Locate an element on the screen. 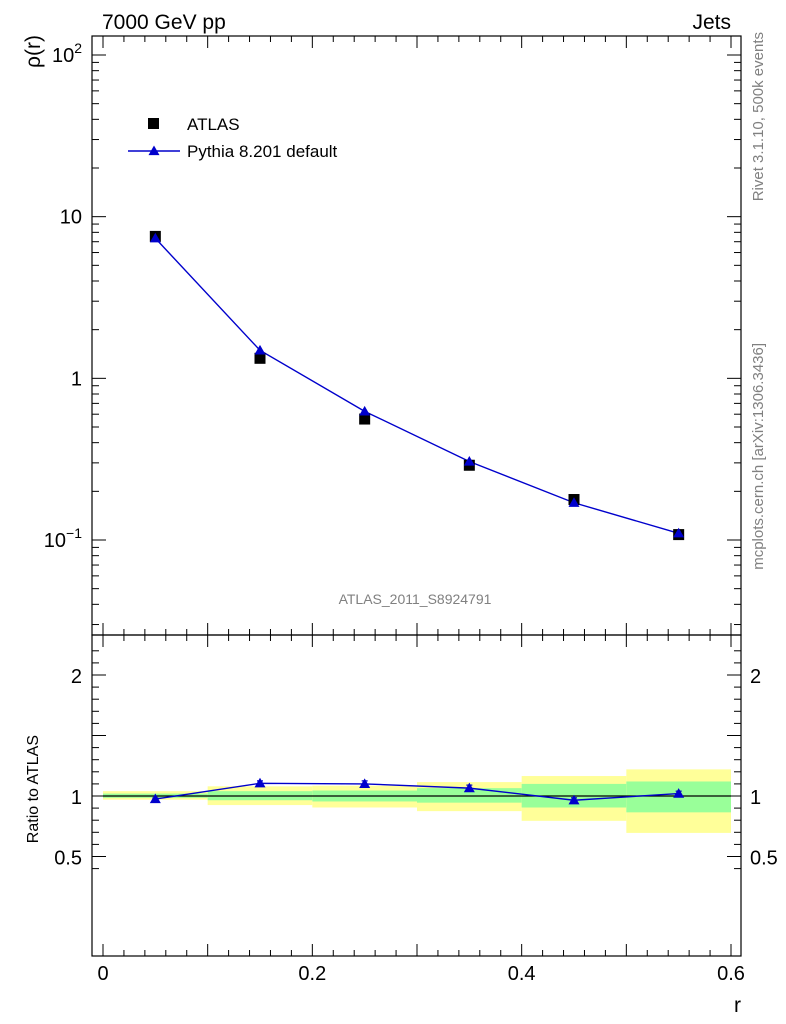  y-tick-label-ratio-r-1: 1 is located at coordinates (755, 798).